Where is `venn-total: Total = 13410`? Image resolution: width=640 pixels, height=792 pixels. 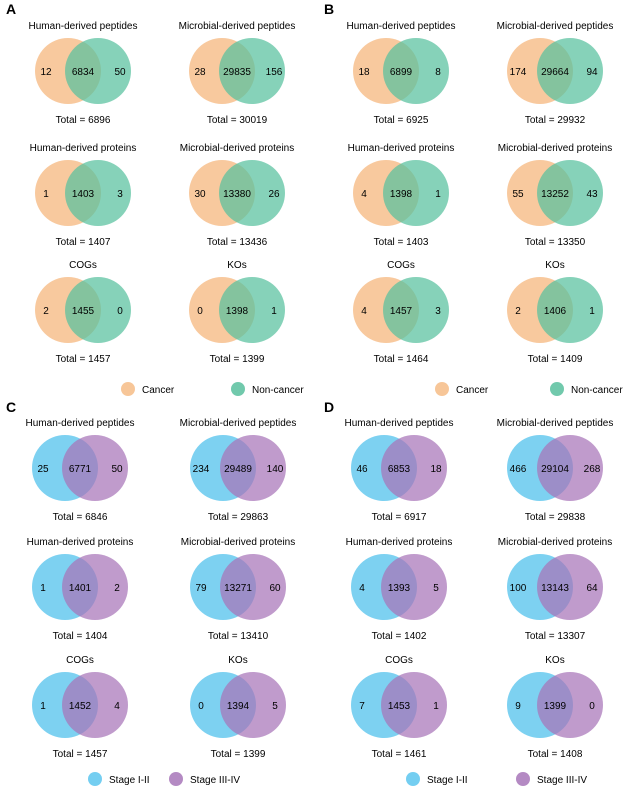
venn-total: Total = 13410 is located at coordinates (238, 636).